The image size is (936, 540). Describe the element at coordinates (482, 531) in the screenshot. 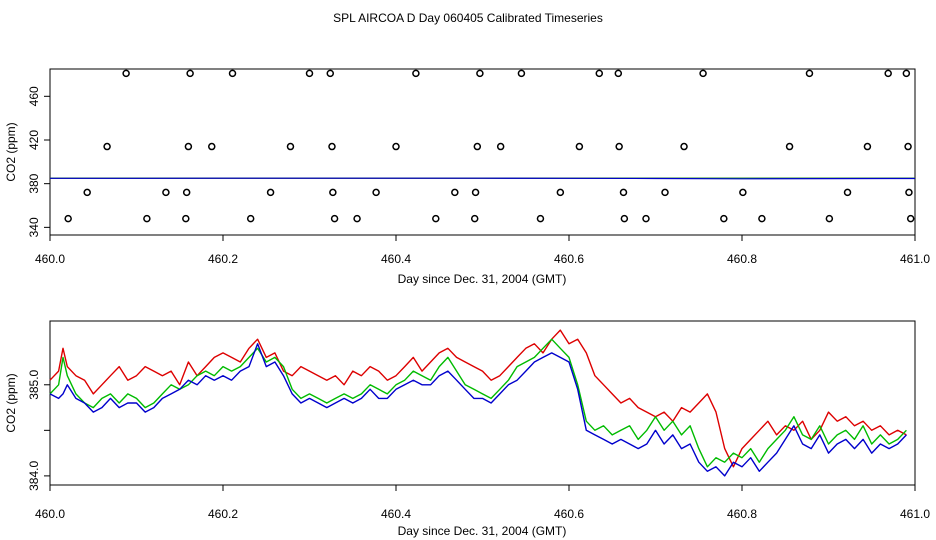

I see `line-x-axis-label: Day since Dec. 31, 2004 (GMT)` at that location.